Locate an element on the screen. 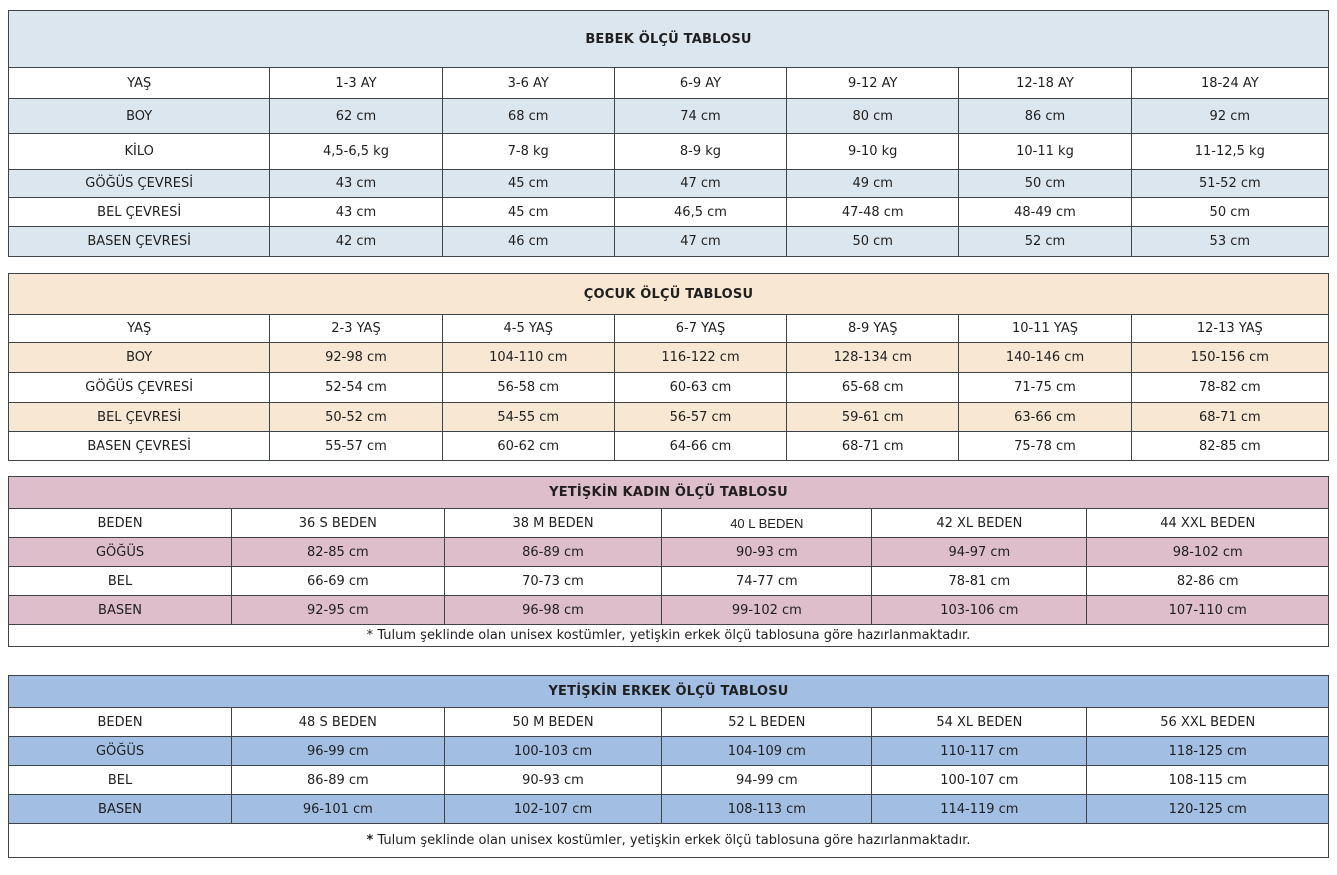 This screenshot has width=1337, height=875. size-cell: 4,5-6,5 kg is located at coordinates (356, 151).